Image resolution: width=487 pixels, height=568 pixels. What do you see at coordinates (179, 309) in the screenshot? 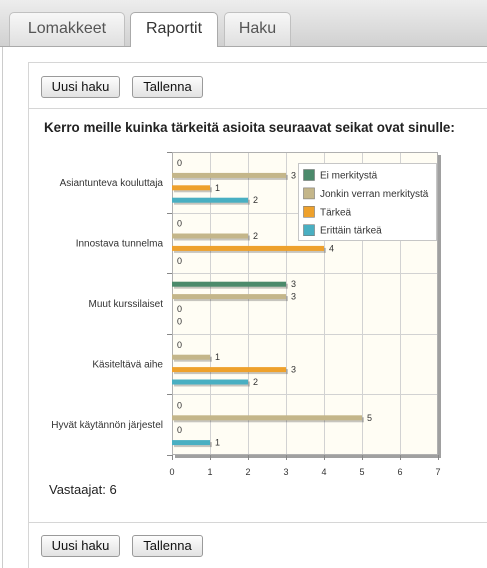
I see `data-label-tarkea-muut-kurssilaiset: 0` at bounding box center [179, 309].